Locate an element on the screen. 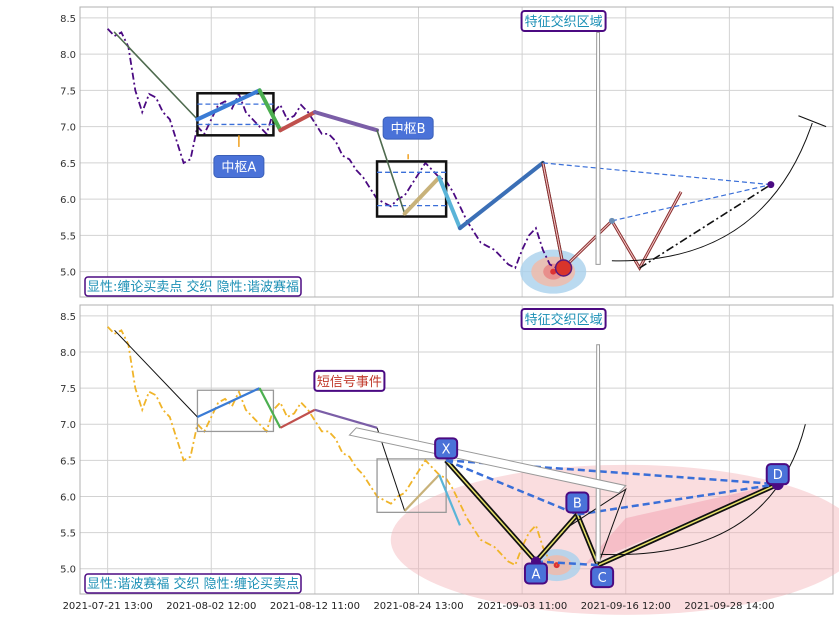  x-tick-label: 2021-08-24 13:00 is located at coordinates (418, 606).